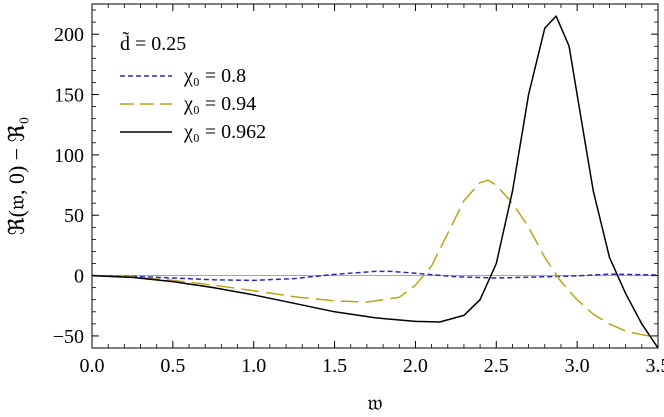  Describe the element at coordinates (79, 277) in the screenshot. I see `y-tick-label: 0` at that location.